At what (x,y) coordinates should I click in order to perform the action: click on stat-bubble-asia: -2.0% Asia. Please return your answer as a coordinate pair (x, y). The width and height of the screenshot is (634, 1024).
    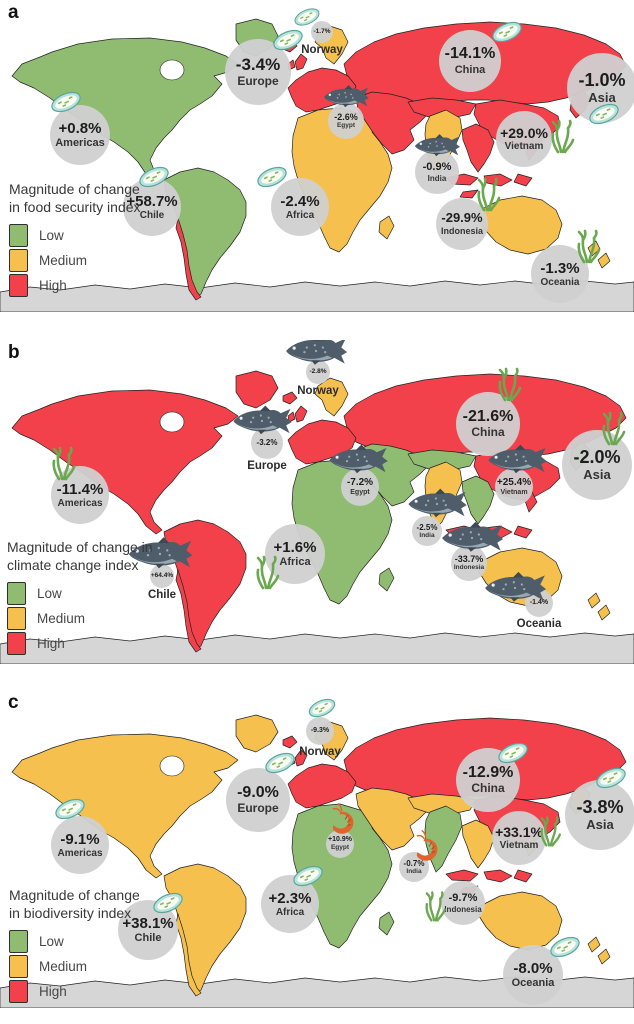
    Looking at the image, I should click on (597, 465).